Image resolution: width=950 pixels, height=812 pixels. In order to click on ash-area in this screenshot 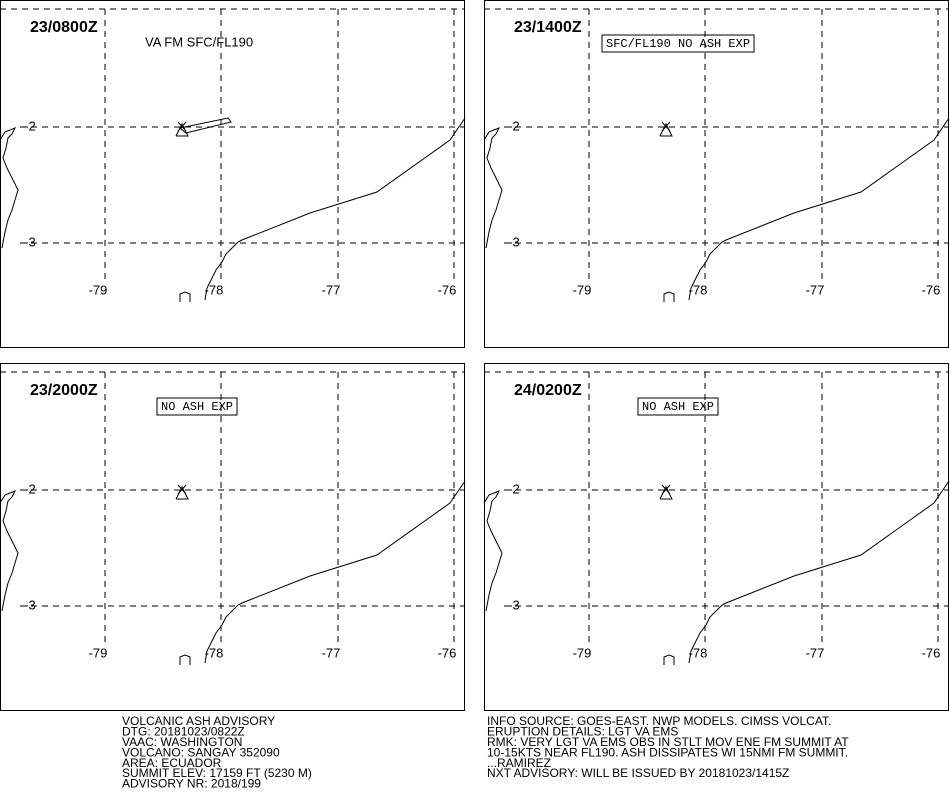, I will do `click(205, 125)`.